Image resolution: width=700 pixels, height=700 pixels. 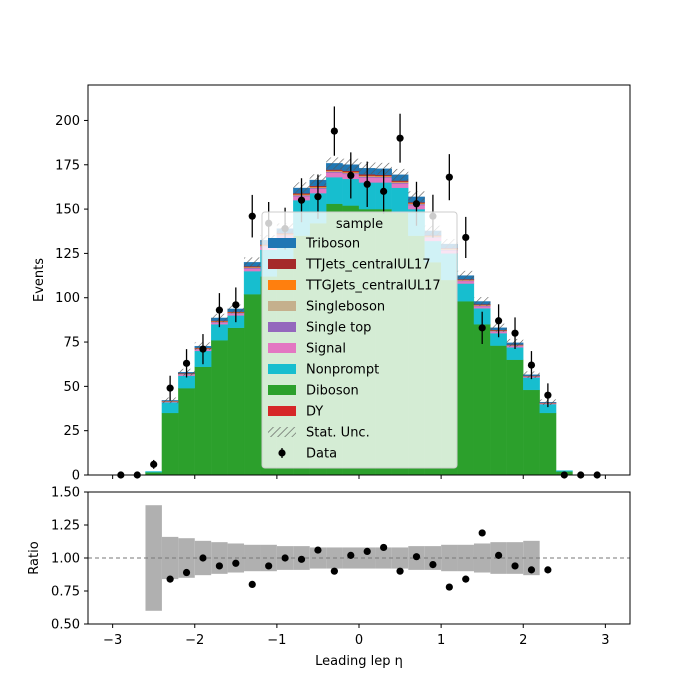 I want to click on y-tick-label: 125, so click(x=67, y=254).